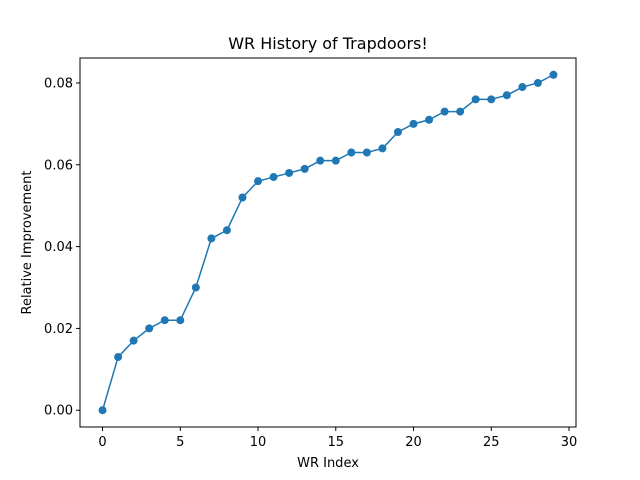 The height and width of the screenshot is (480, 640). I want to click on x-tick-label: 15, so click(336, 442).